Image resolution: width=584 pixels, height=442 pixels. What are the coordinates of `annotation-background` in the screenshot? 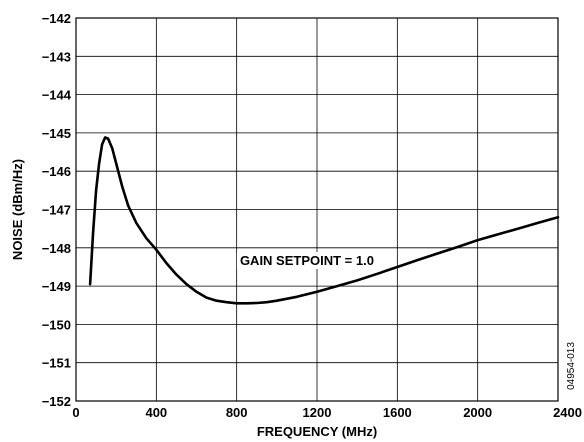 It's located at (306, 261).